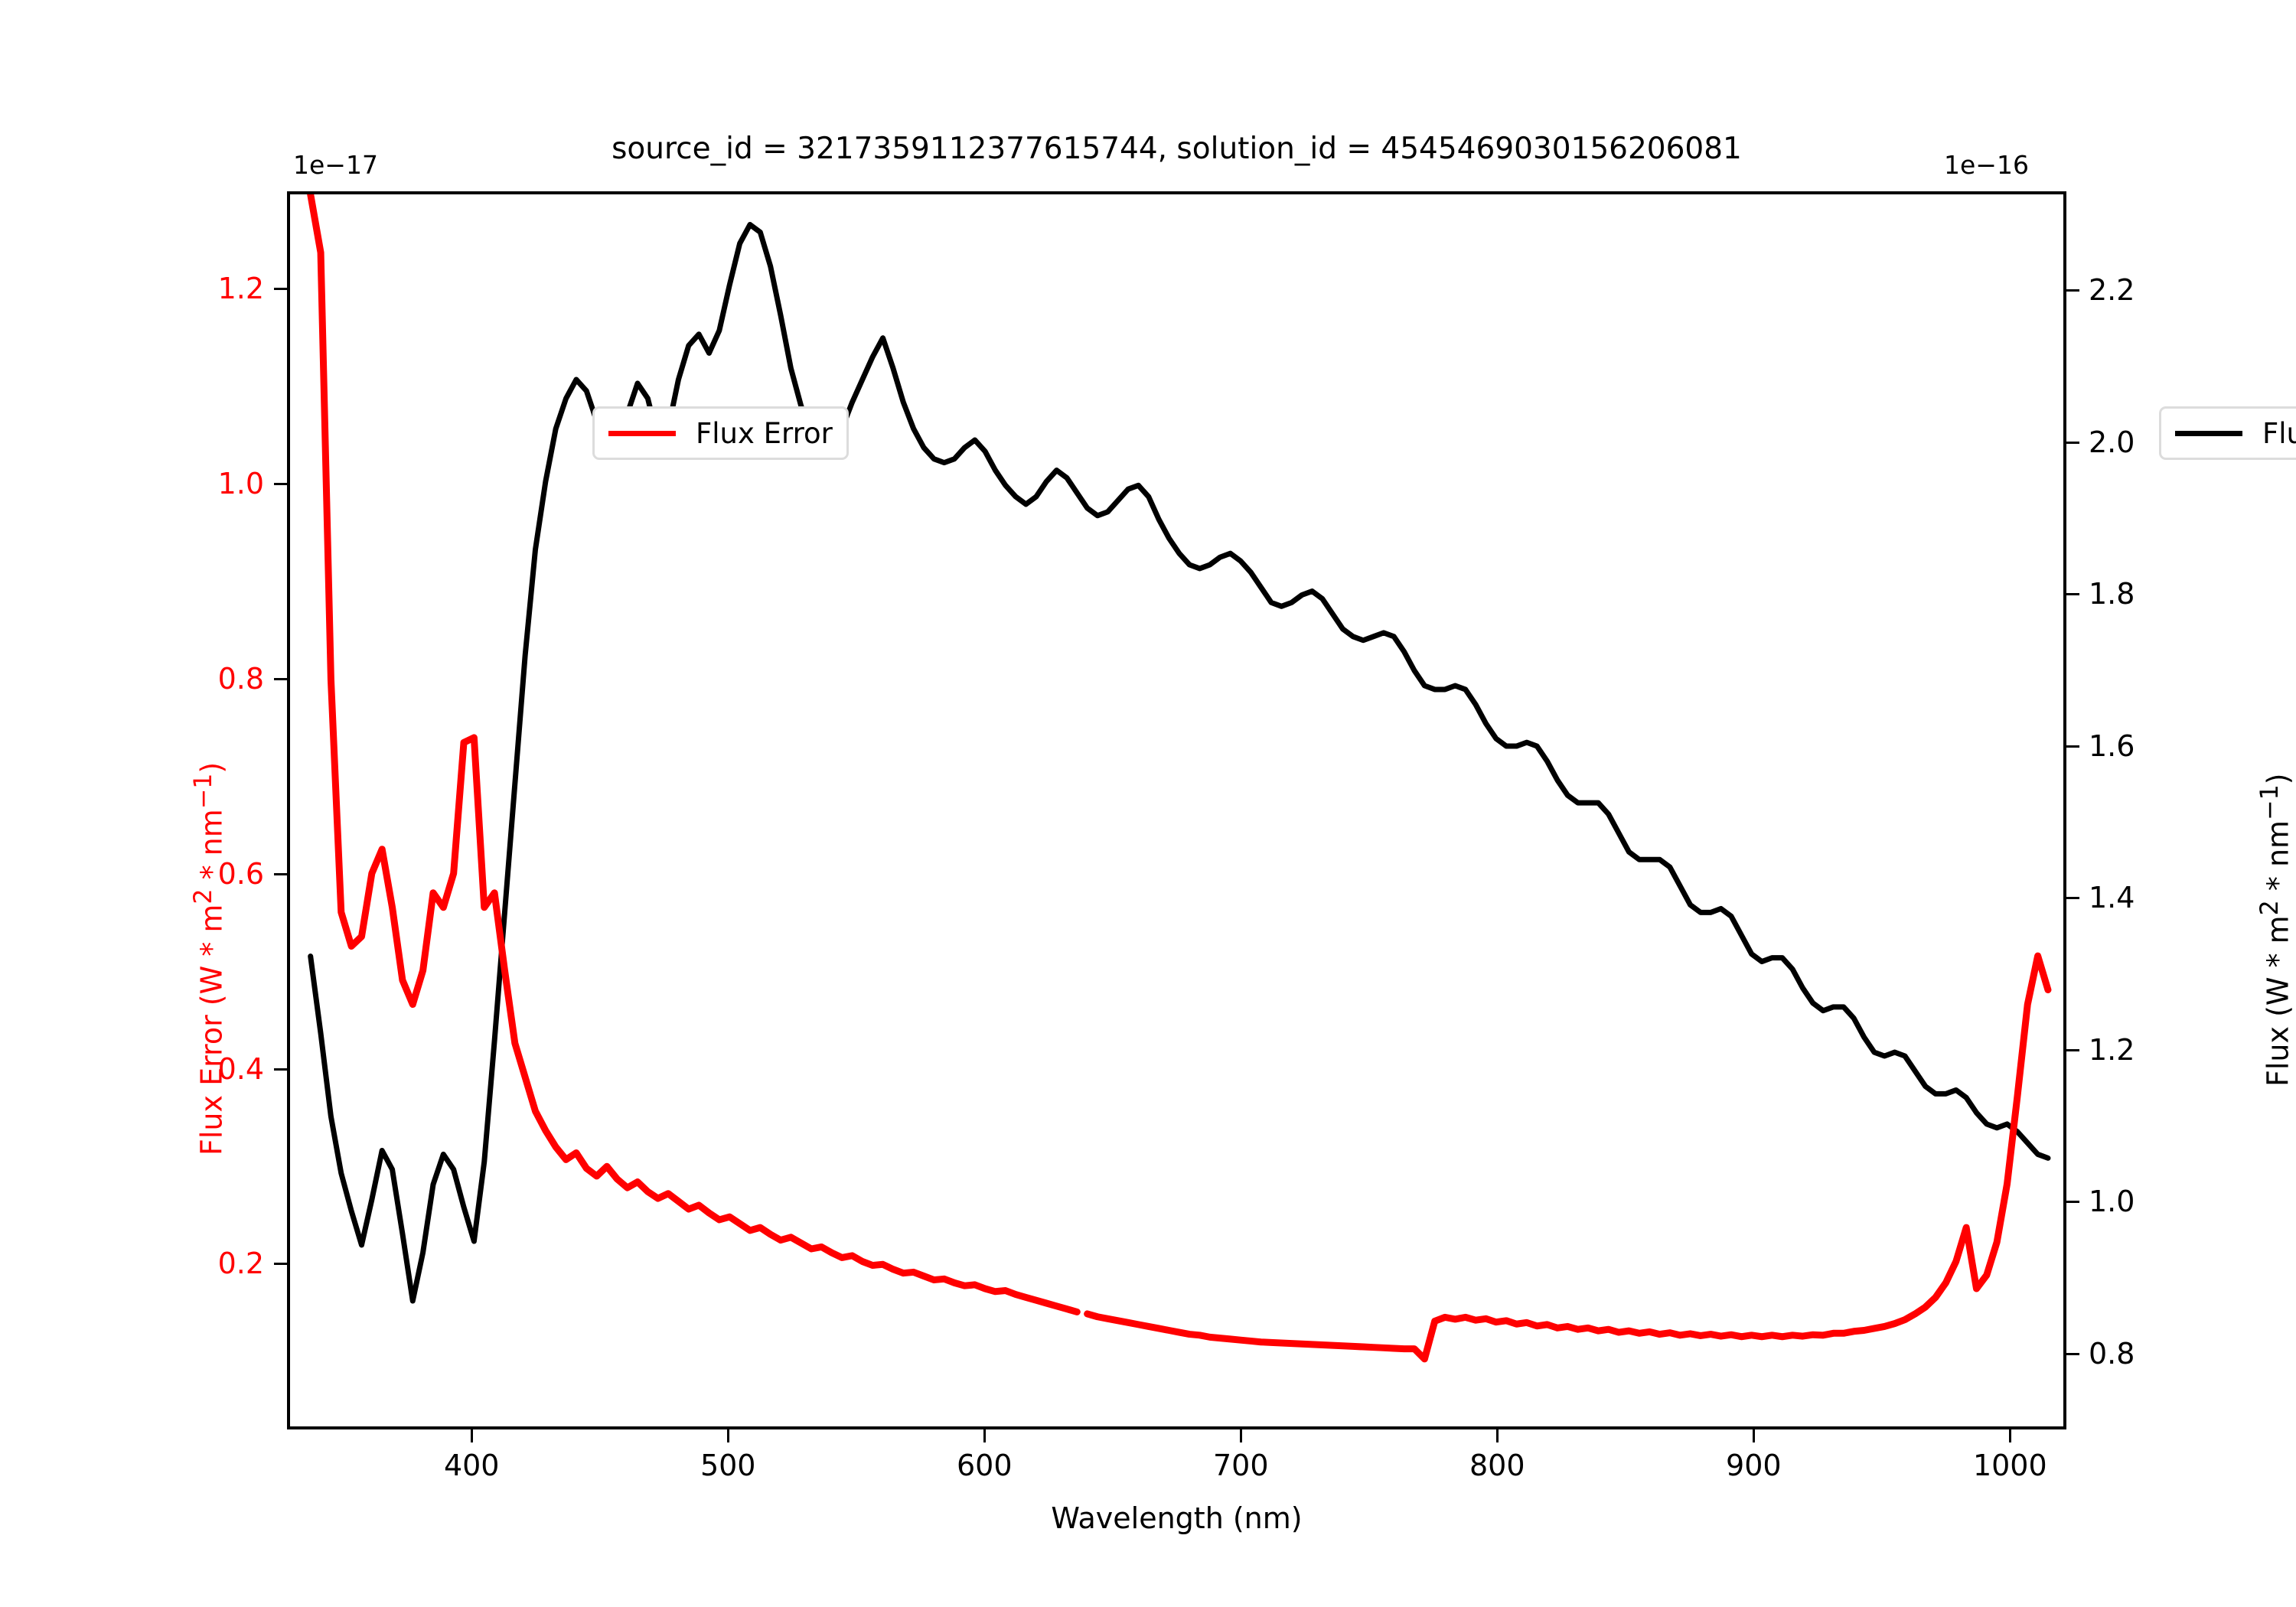  I want to click on legend-flux: Flux, so click(2227, 433).